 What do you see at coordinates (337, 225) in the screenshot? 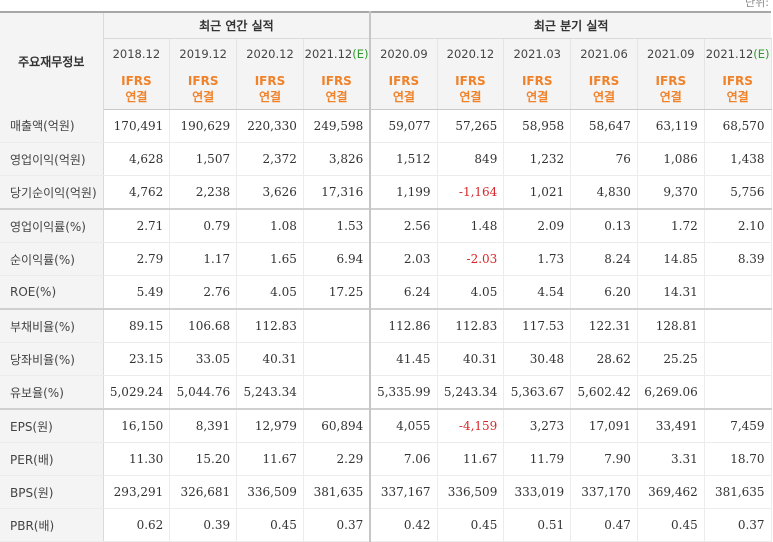
I see `value-cell: 1.53` at bounding box center [337, 225].